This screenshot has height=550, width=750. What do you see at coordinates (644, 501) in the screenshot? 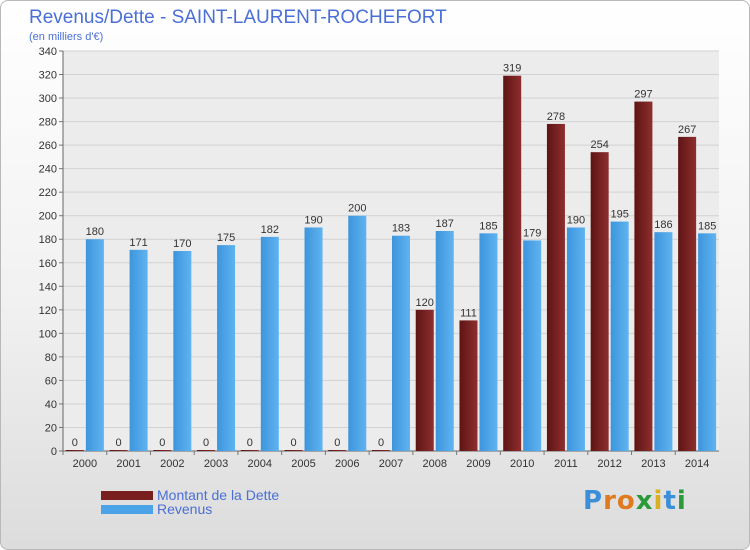
I see `logo-letter: x` at bounding box center [644, 501].